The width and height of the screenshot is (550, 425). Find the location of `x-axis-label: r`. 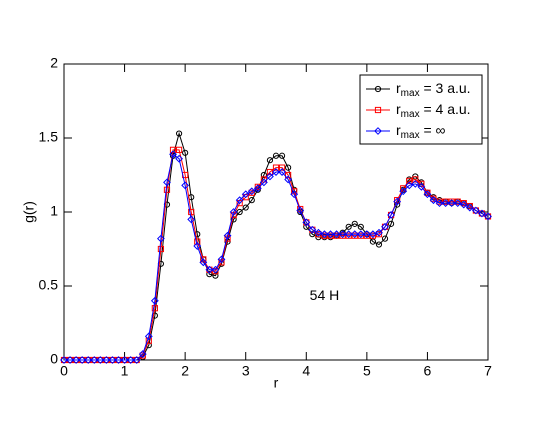

x-axis-label: r is located at coordinates (276, 383).